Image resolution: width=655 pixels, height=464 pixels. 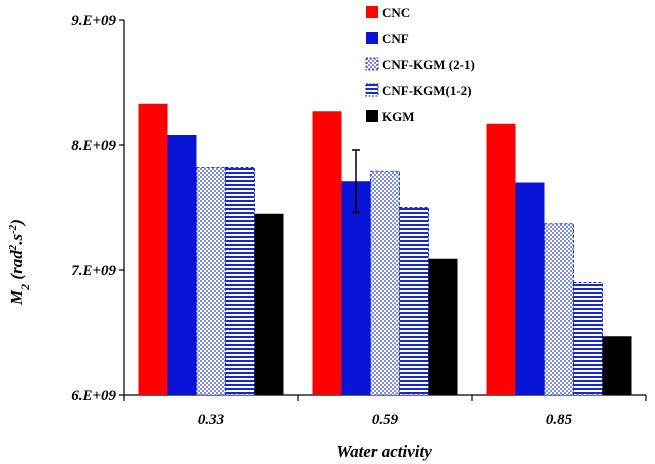 I want to click on y-axis-title: M2 (rad2.s-2), so click(x=19, y=262).